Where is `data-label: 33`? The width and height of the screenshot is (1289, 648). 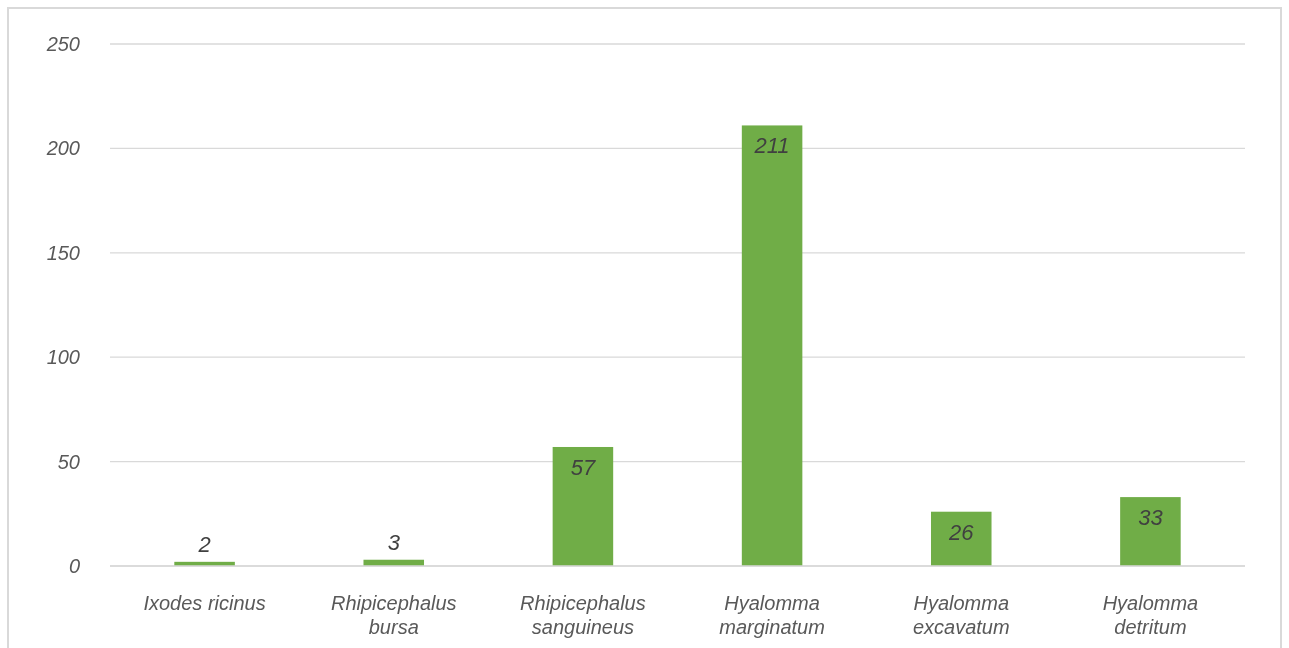 data-label: 33 is located at coordinates (1151, 518).